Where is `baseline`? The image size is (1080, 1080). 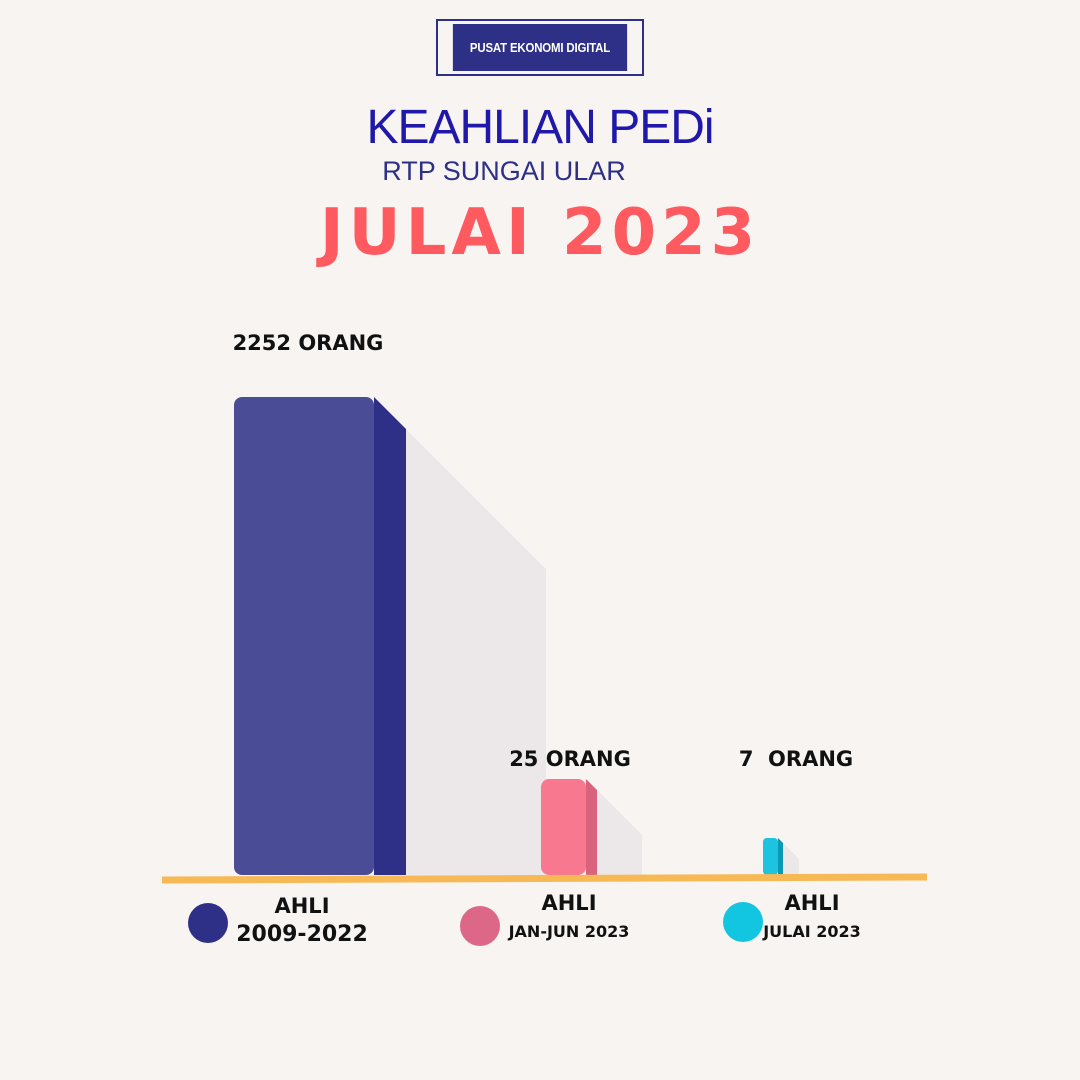
baseline is located at coordinates (544, 878).